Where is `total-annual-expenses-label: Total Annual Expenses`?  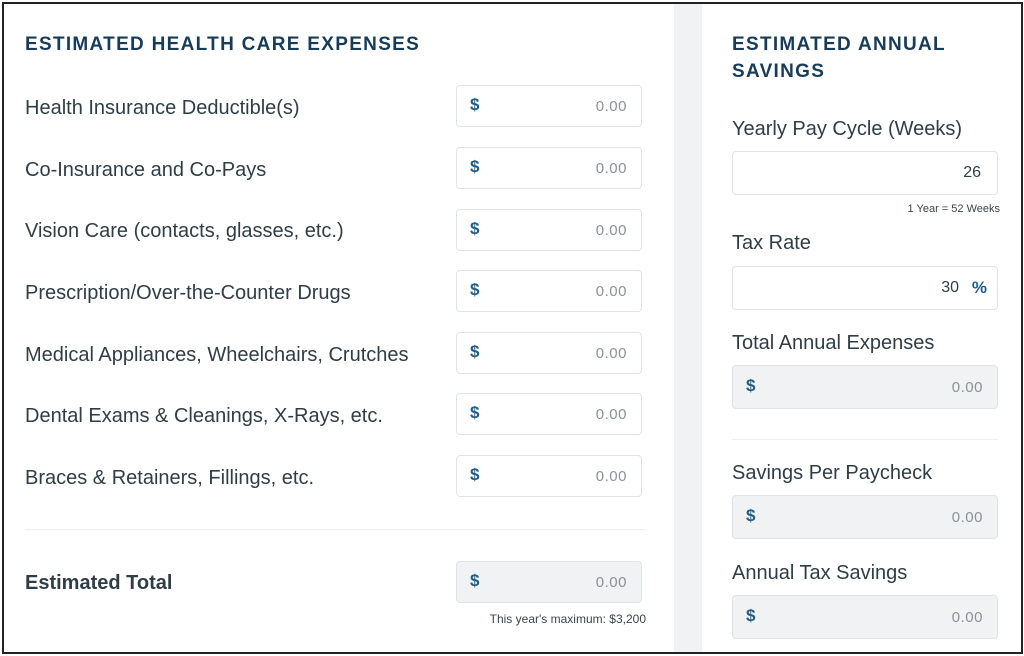
total-annual-expenses-label: Total Annual Expenses is located at coordinates (833, 343).